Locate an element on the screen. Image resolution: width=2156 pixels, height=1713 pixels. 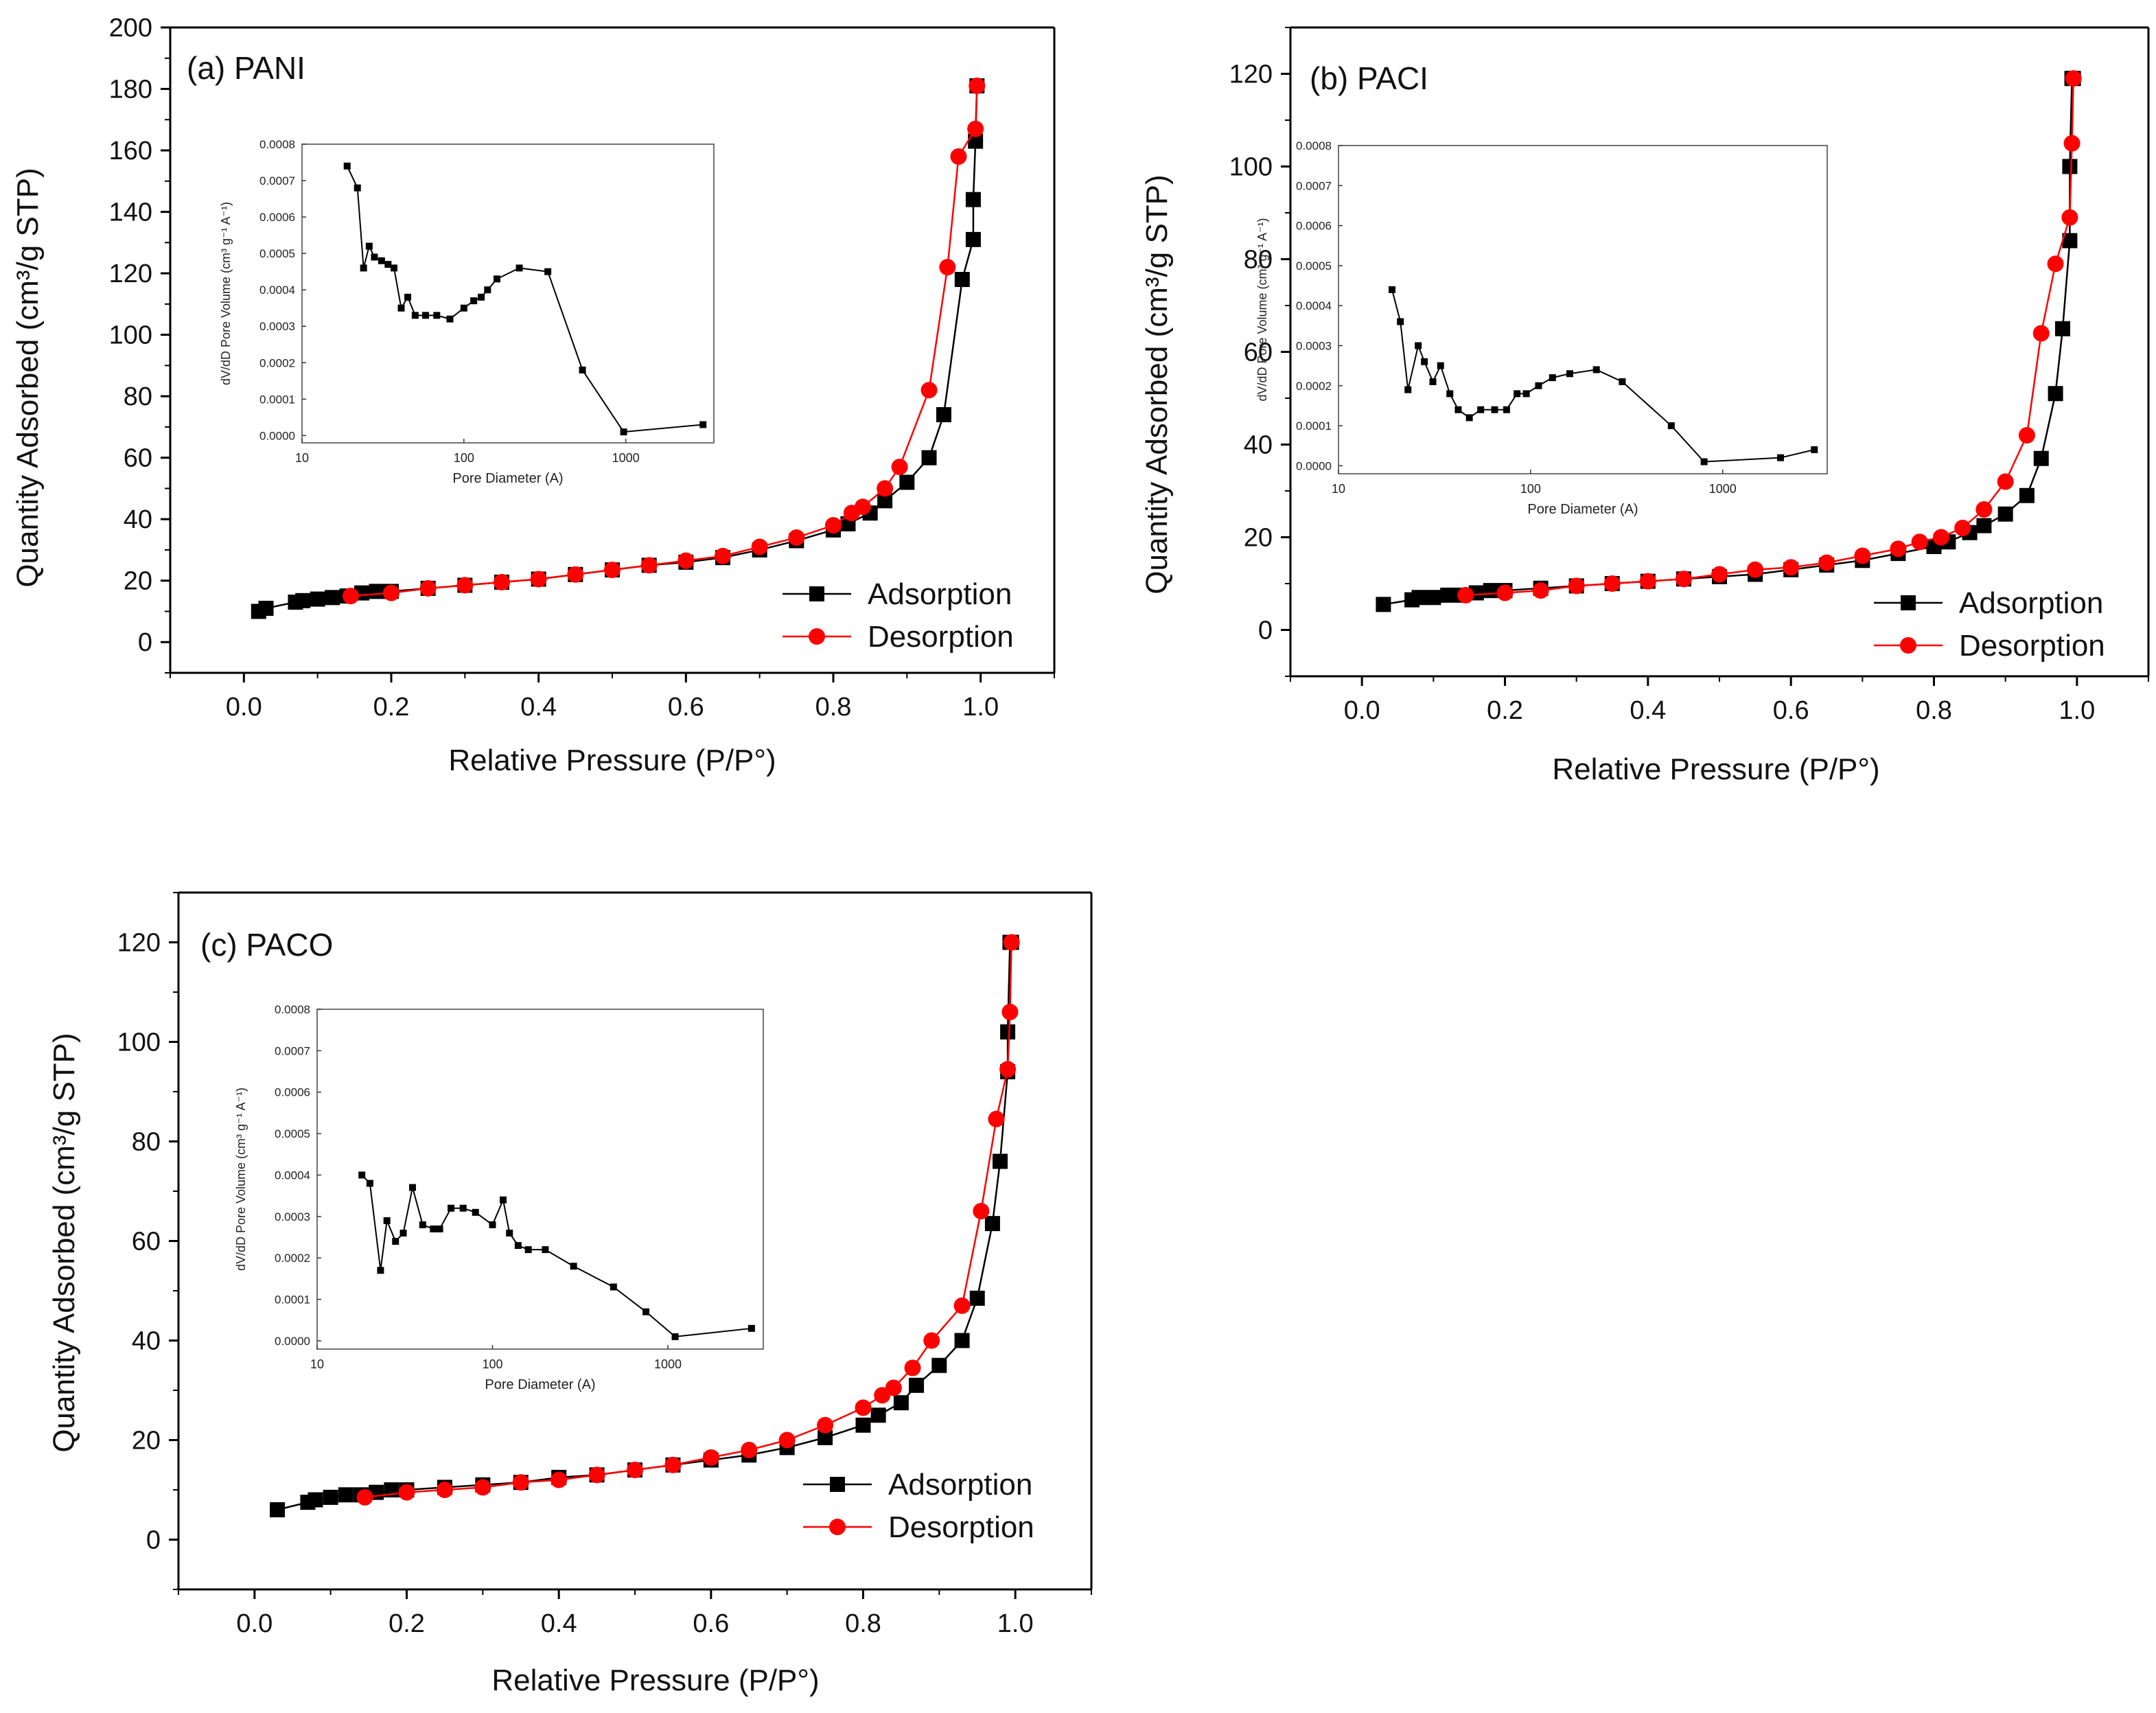
inset-y-tick-label: 0.0008 is located at coordinates (292, 1009).